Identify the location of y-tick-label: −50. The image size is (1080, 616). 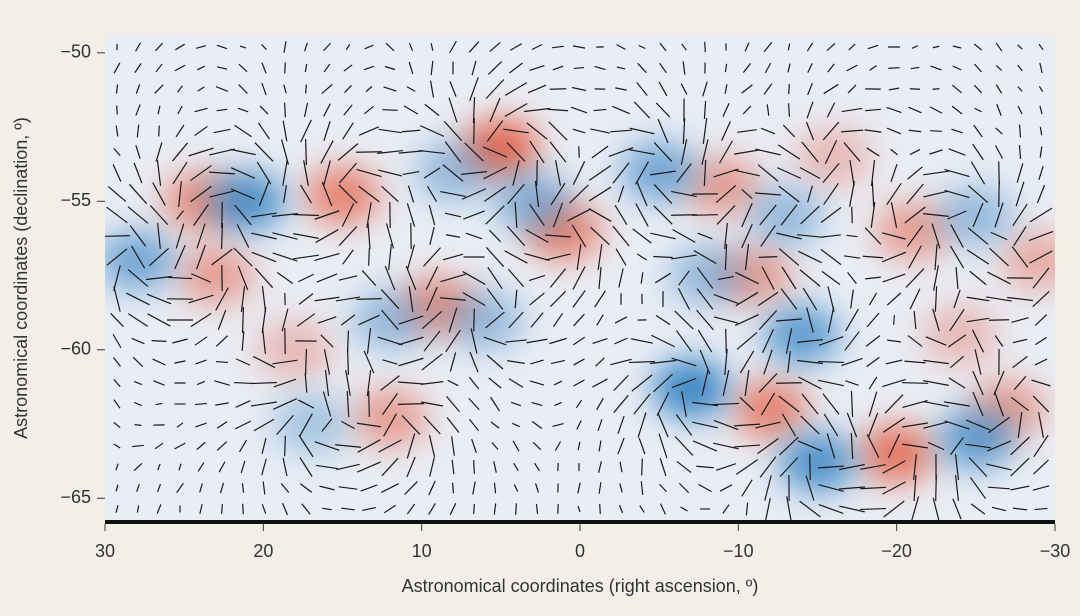
(75, 52).